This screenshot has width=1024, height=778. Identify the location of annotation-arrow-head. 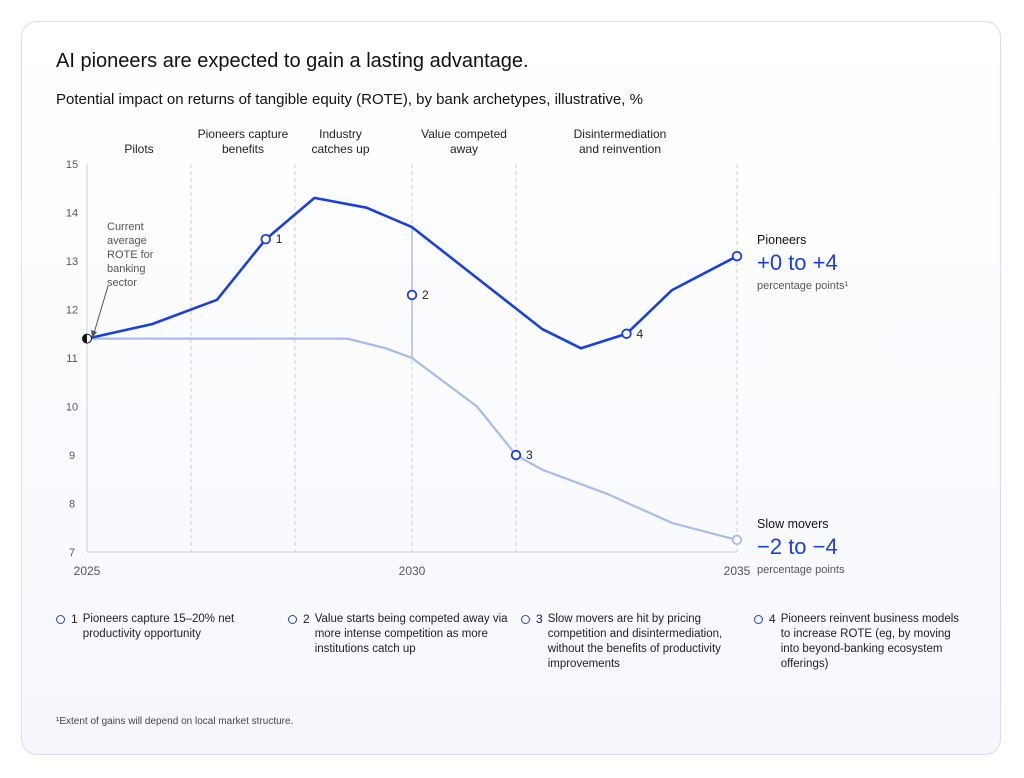
(94, 334).